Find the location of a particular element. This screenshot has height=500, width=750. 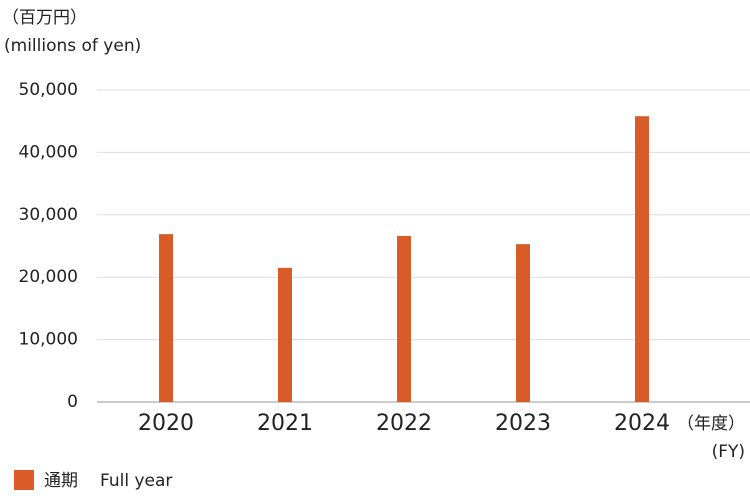

y-tick-label: 20,000 is located at coordinates (48, 277).